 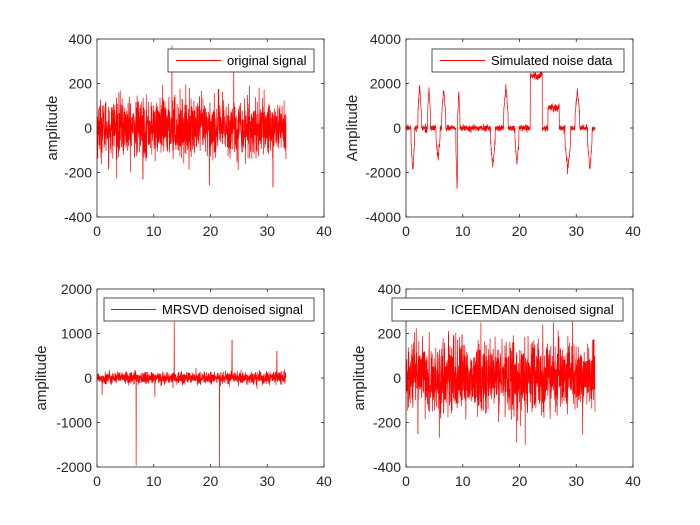 I want to click on legend: Simulated noise data, so click(x=528, y=60).